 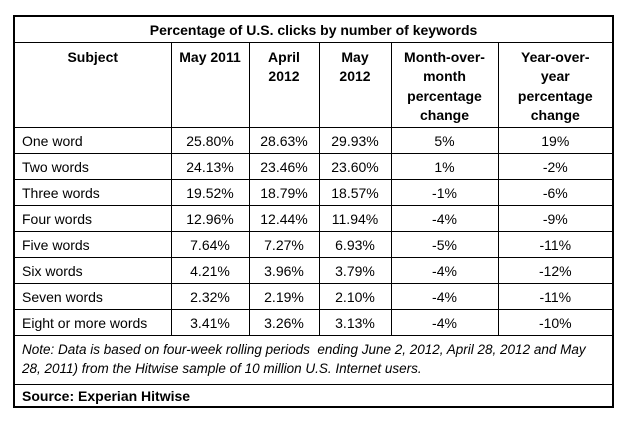 I want to click on column-header-mom-change: Month-over- month percentage change, so click(x=444, y=85).